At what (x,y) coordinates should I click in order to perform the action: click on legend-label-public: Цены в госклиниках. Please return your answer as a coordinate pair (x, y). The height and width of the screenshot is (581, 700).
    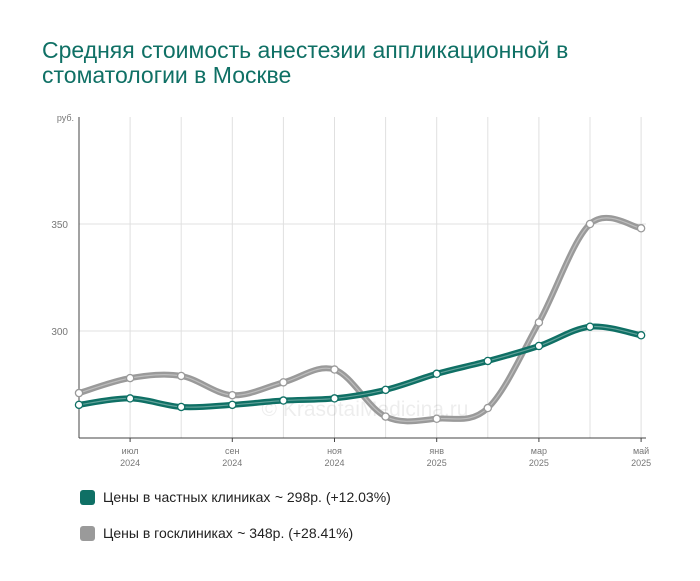
    Looking at the image, I should click on (168, 533).